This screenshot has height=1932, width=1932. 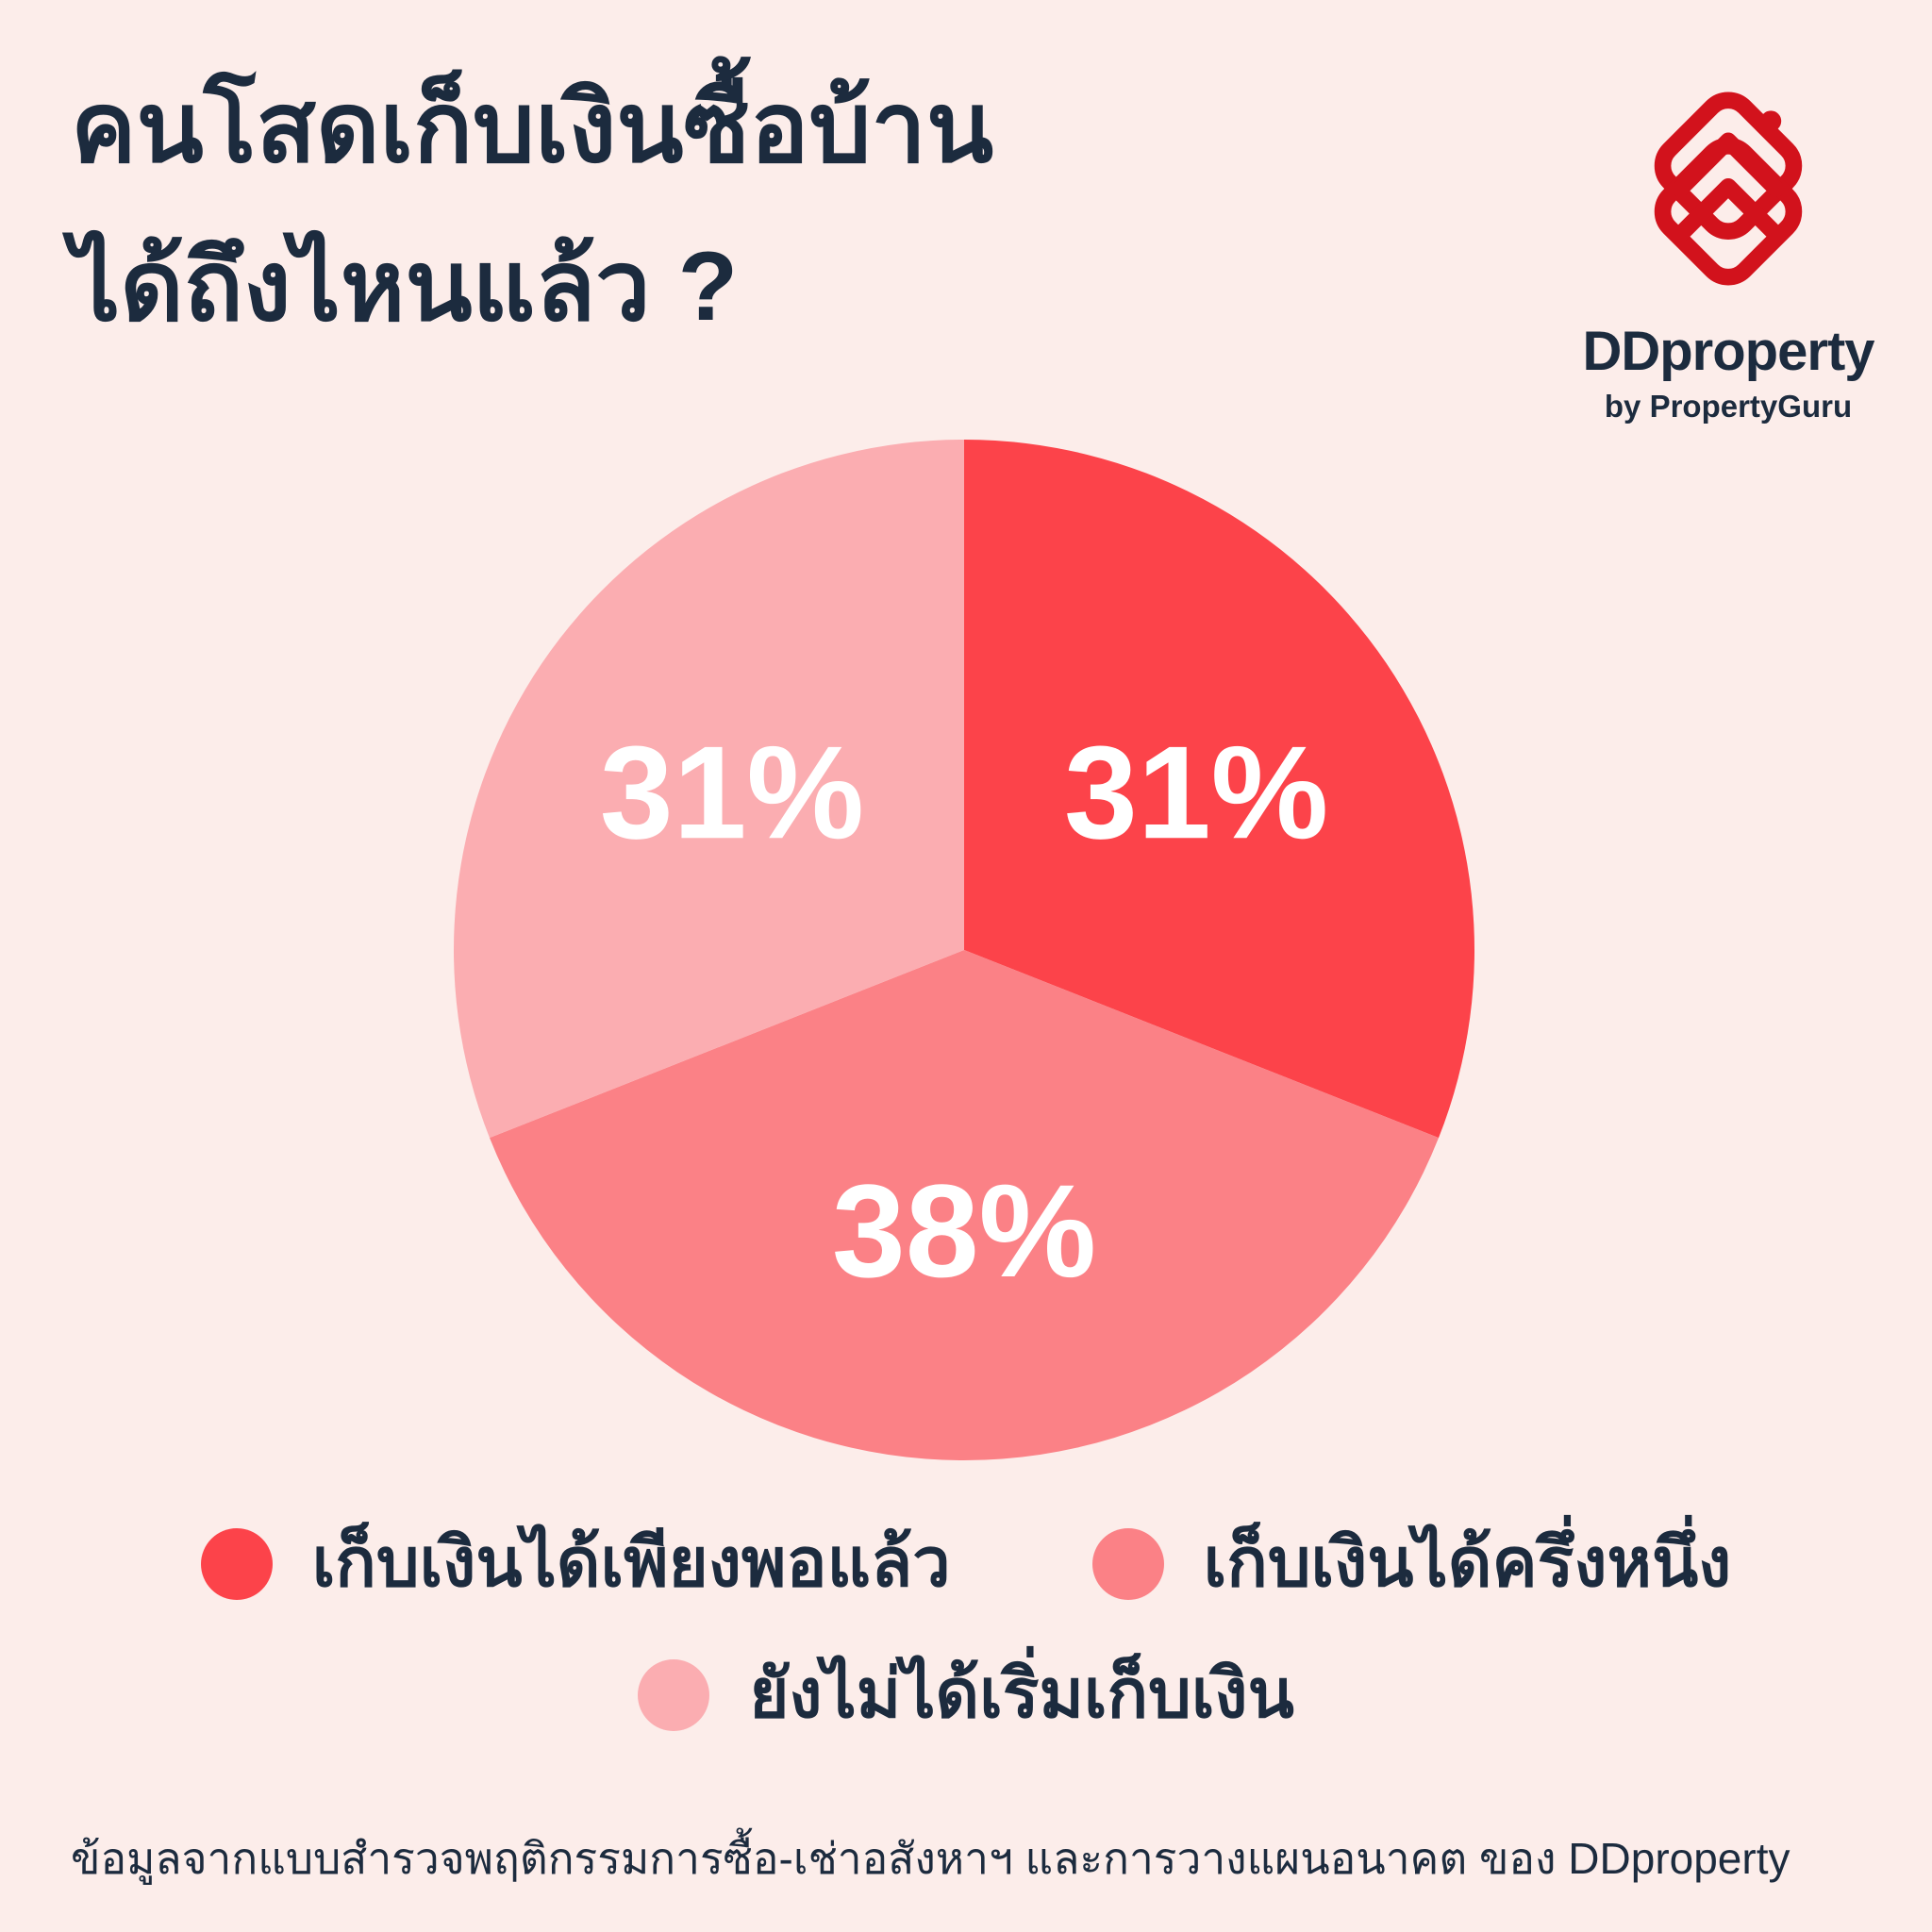 What do you see at coordinates (1128, 1564) in the screenshot?
I see `legend-dot-salmon` at bounding box center [1128, 1564].